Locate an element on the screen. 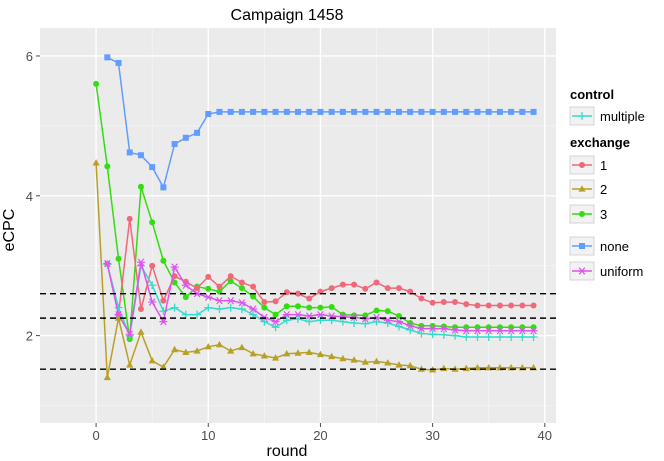  x-tick-label: 0 is located at coordinates (95, 435).